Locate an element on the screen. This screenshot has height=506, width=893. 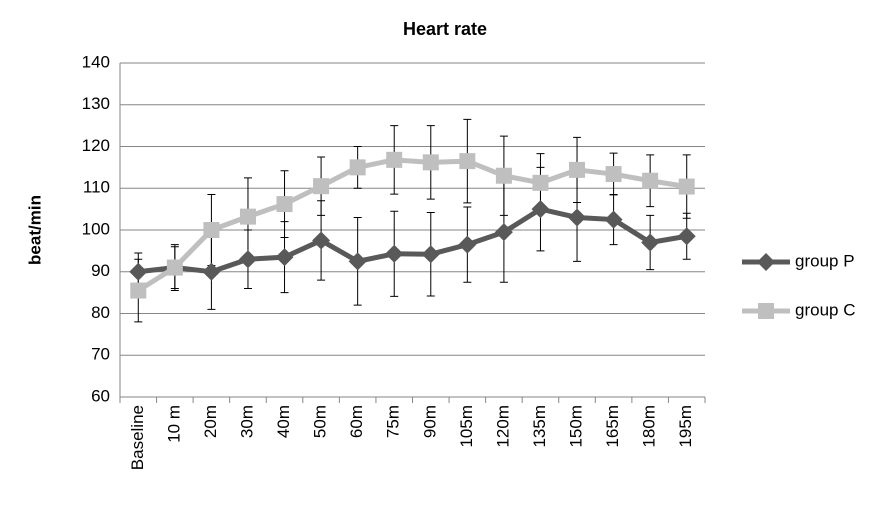
y-tick-label: 120 is located at coordinates (96, 145).